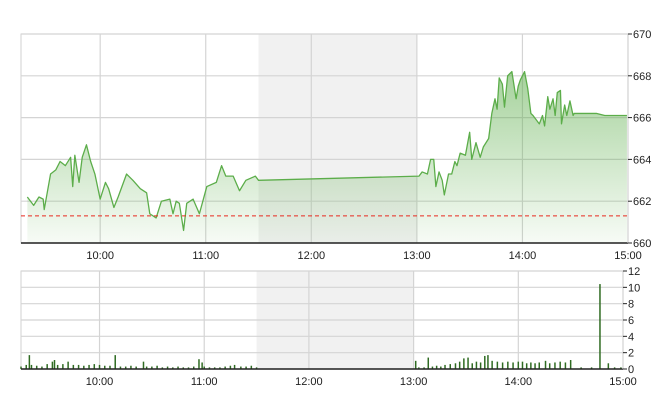 The height and width of the screenshot is (412, 660). Describe the element at coordinates (631, 354) in the screenshot. I see `y-tick-label: 2` at that location.